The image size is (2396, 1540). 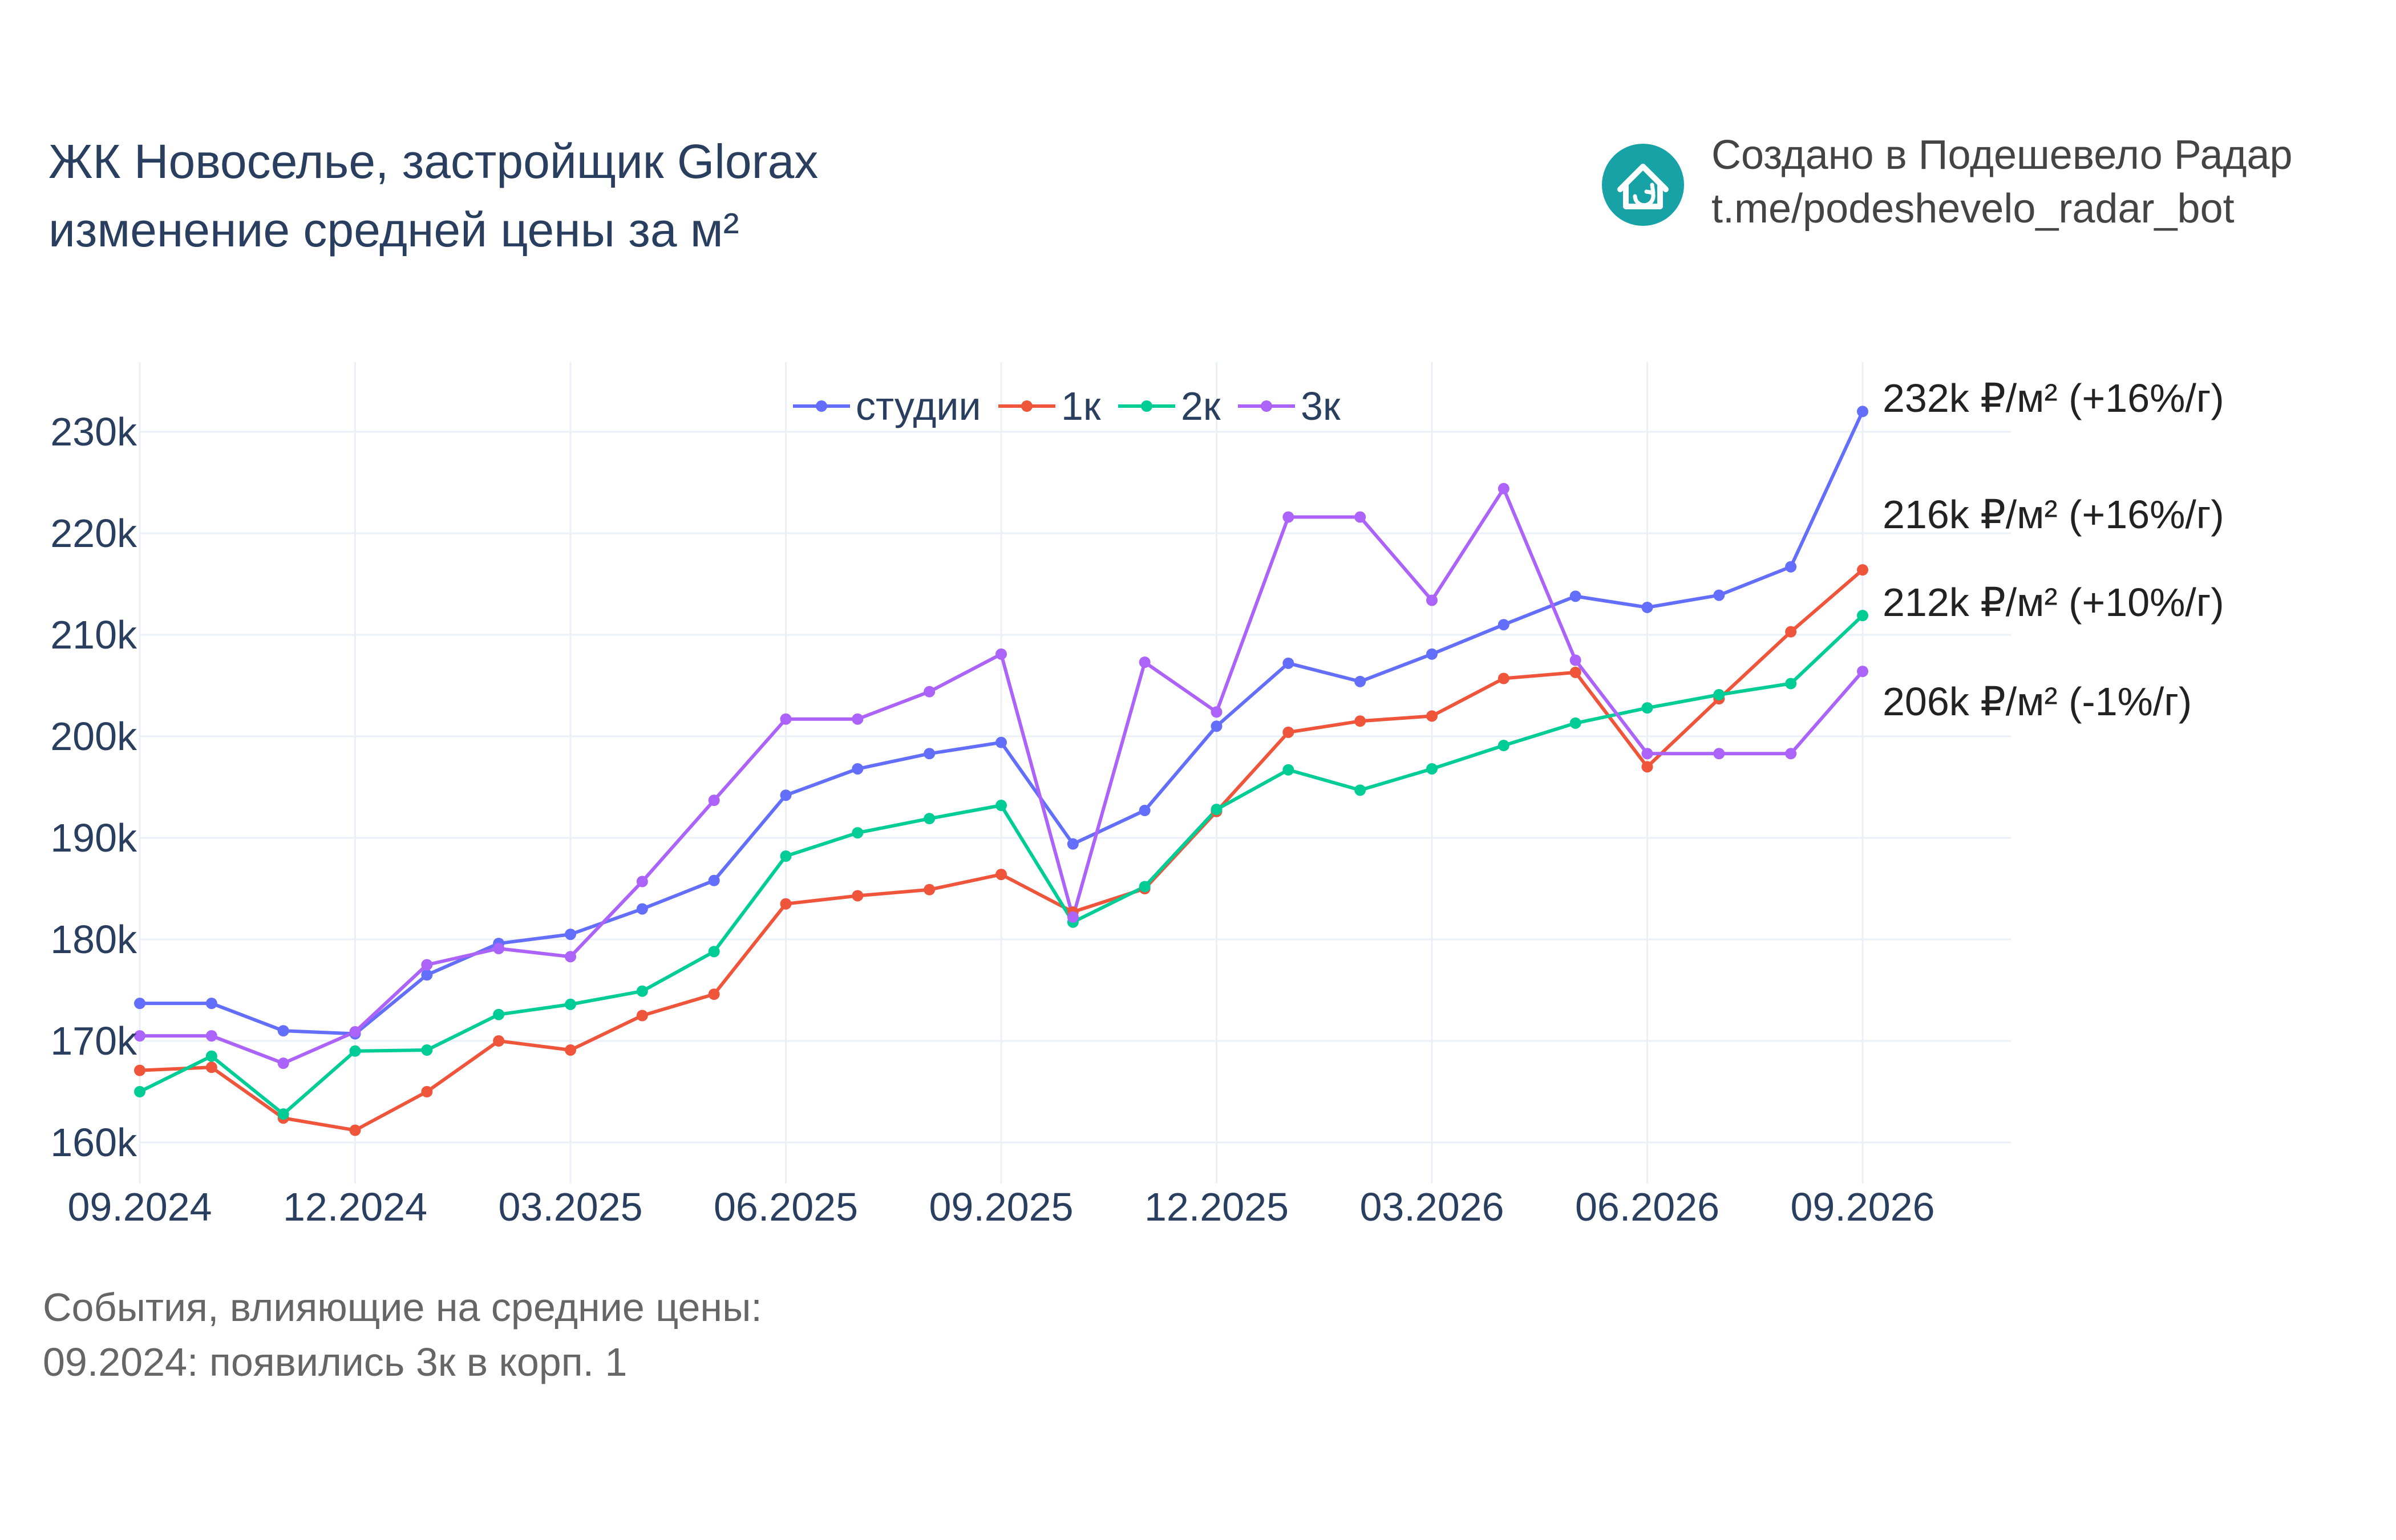 I want to click on x-tick-label: 09.2026, so click(x=1862, y=1207).